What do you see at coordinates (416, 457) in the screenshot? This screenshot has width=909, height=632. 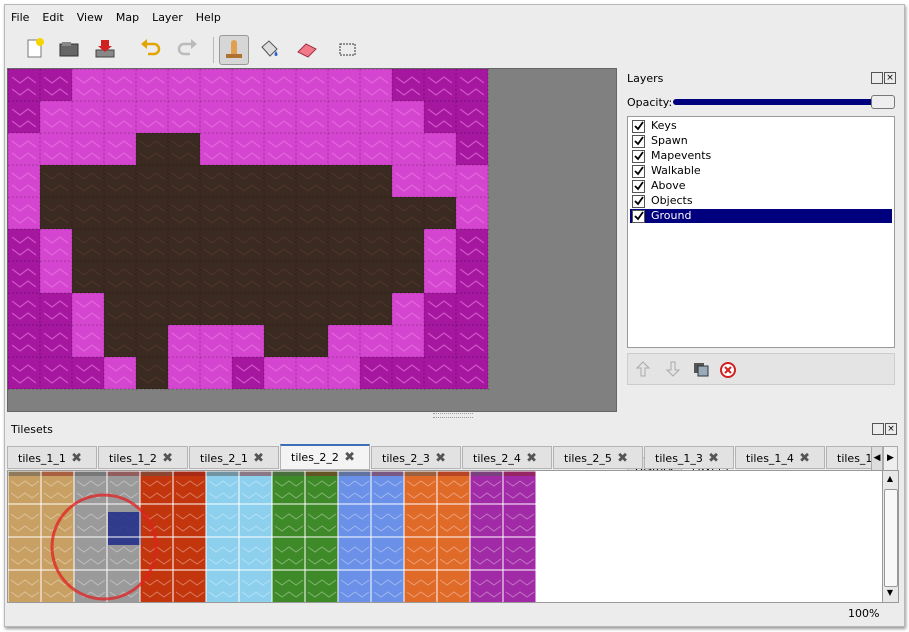 I see `tileset-tab: tiles_2_3 ✖` at bounding box center [416, 457].